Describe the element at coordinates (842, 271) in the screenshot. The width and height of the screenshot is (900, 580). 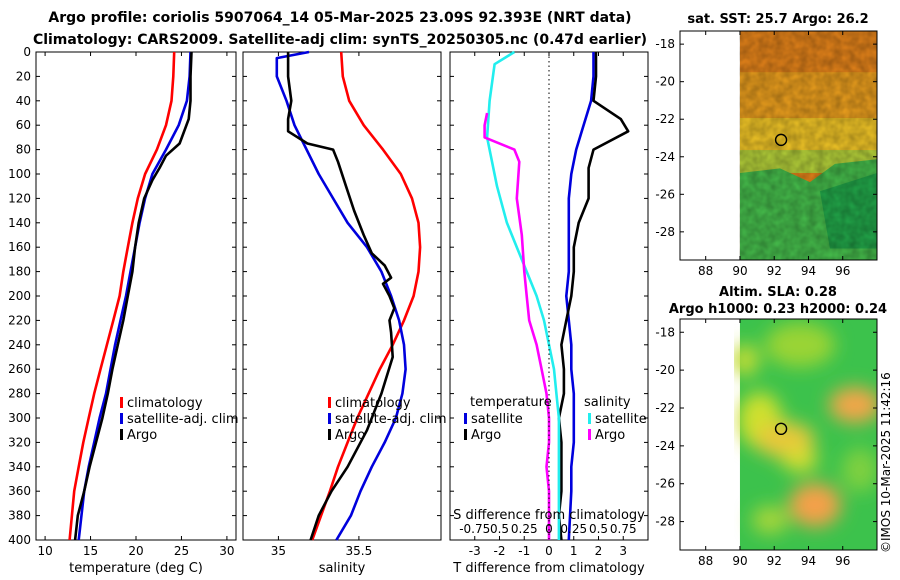
I see `map-x-tick-label: 96` at that location.